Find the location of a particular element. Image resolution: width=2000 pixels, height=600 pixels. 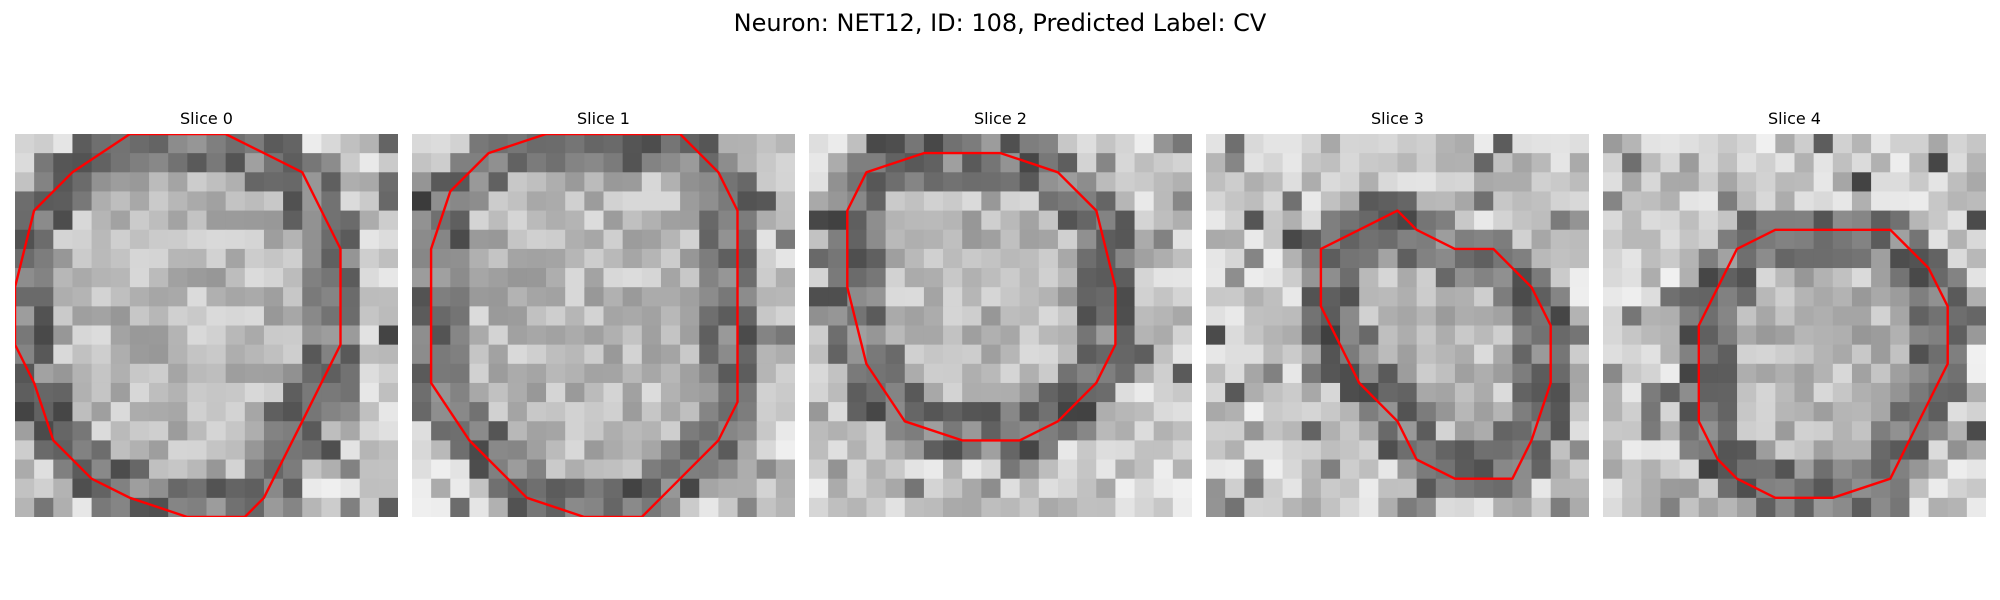

slice-panel-2: Slice 2 is located at coordinates (1000, 313).